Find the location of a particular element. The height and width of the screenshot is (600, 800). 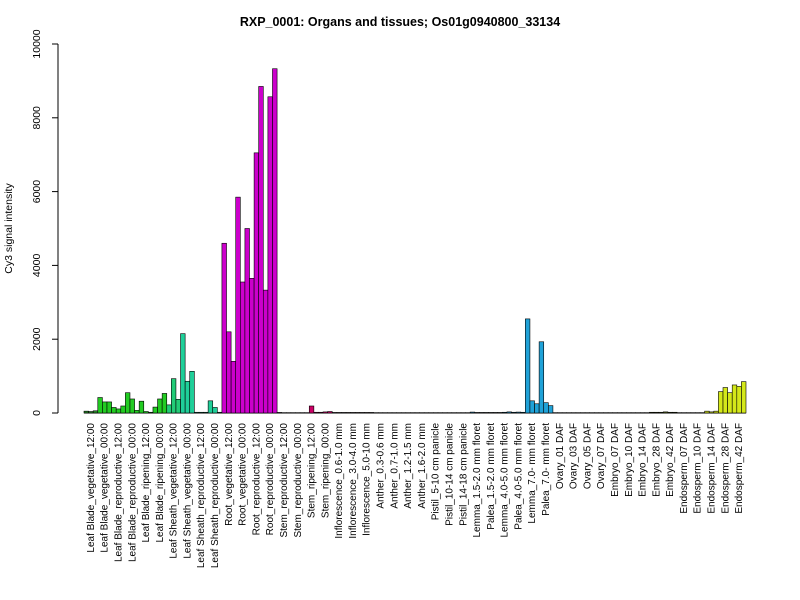

category-label: Inflorescence_3.0-4.0 mm is located at coordinates (353, 481).